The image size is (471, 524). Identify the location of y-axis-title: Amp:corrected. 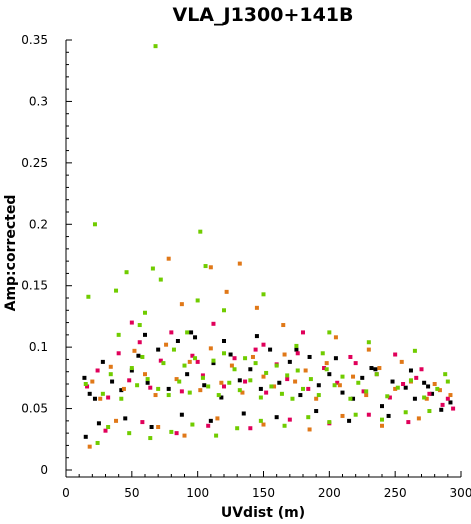
(11, 253).